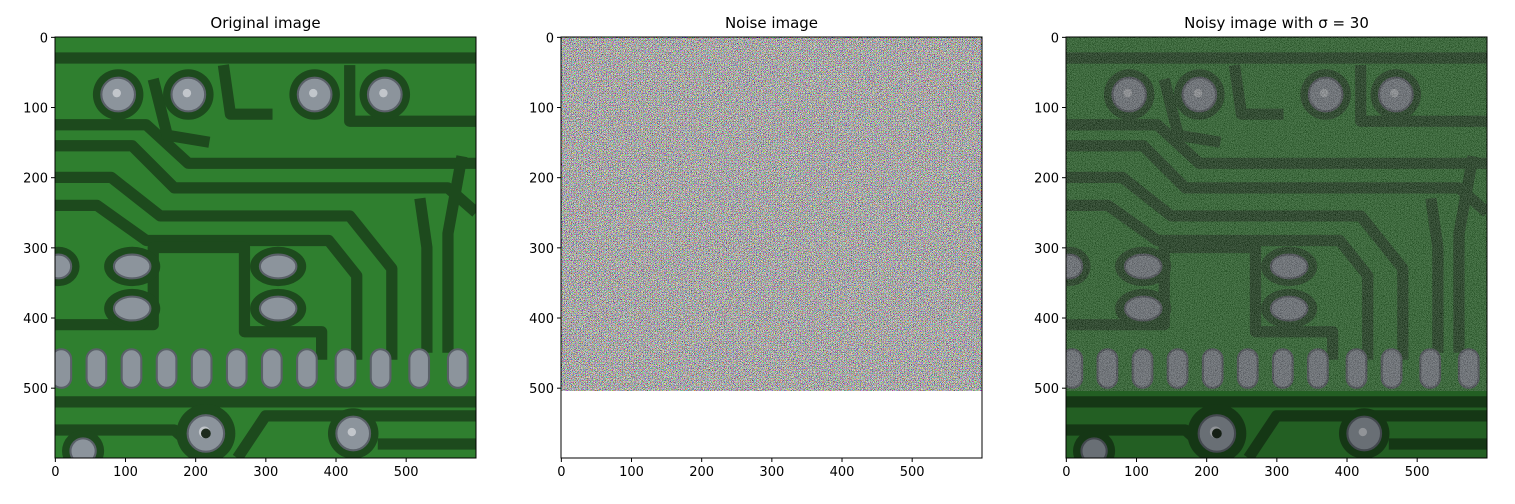 The height and width of the screenshot is (504, 1515). I want to click on axes-title: Original image, so click(265, 23).